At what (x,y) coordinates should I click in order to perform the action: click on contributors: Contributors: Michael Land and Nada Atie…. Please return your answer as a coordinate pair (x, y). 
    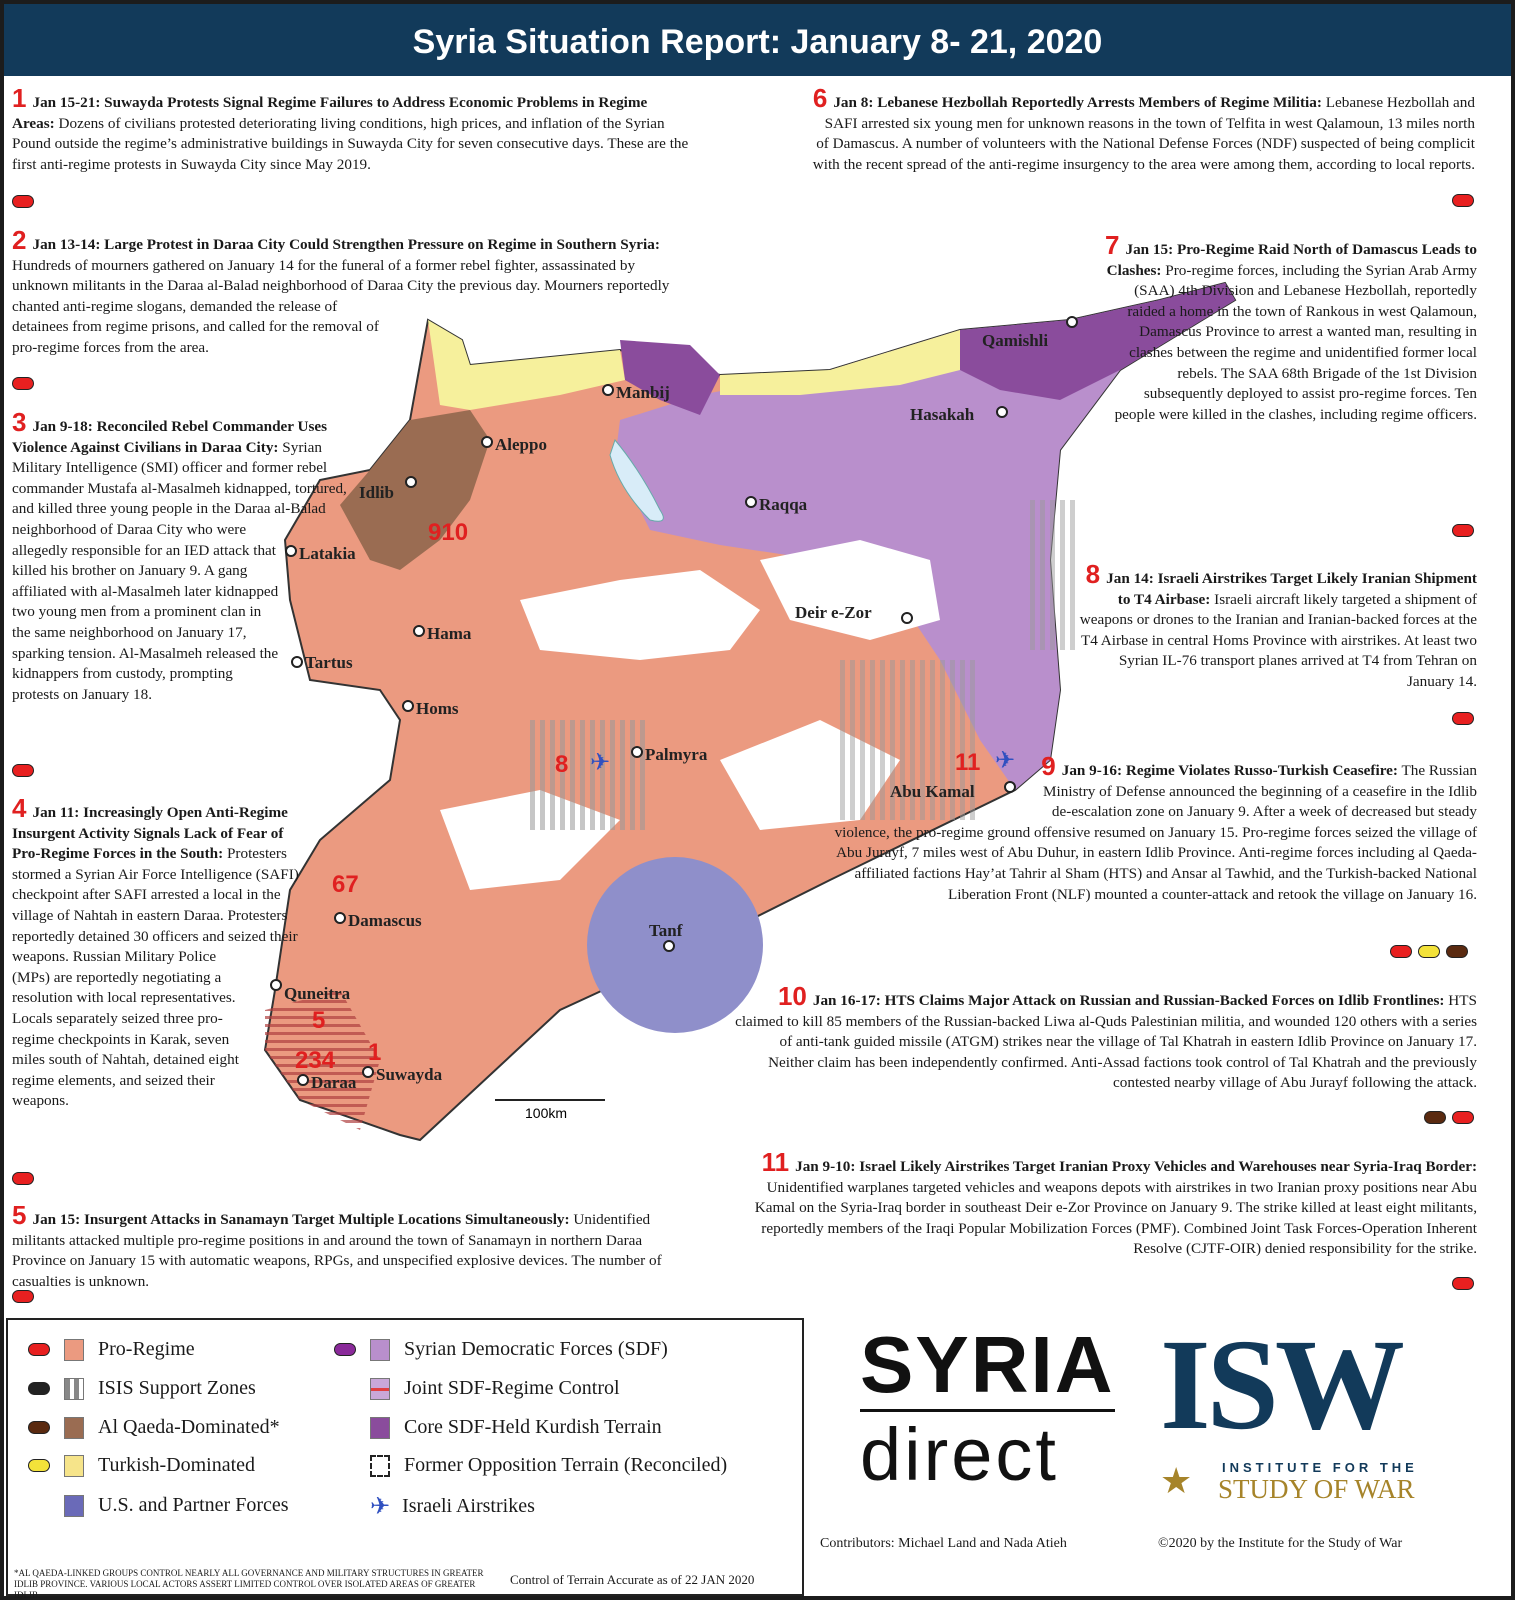
    Looking at the image, I should click on (943, 1543).